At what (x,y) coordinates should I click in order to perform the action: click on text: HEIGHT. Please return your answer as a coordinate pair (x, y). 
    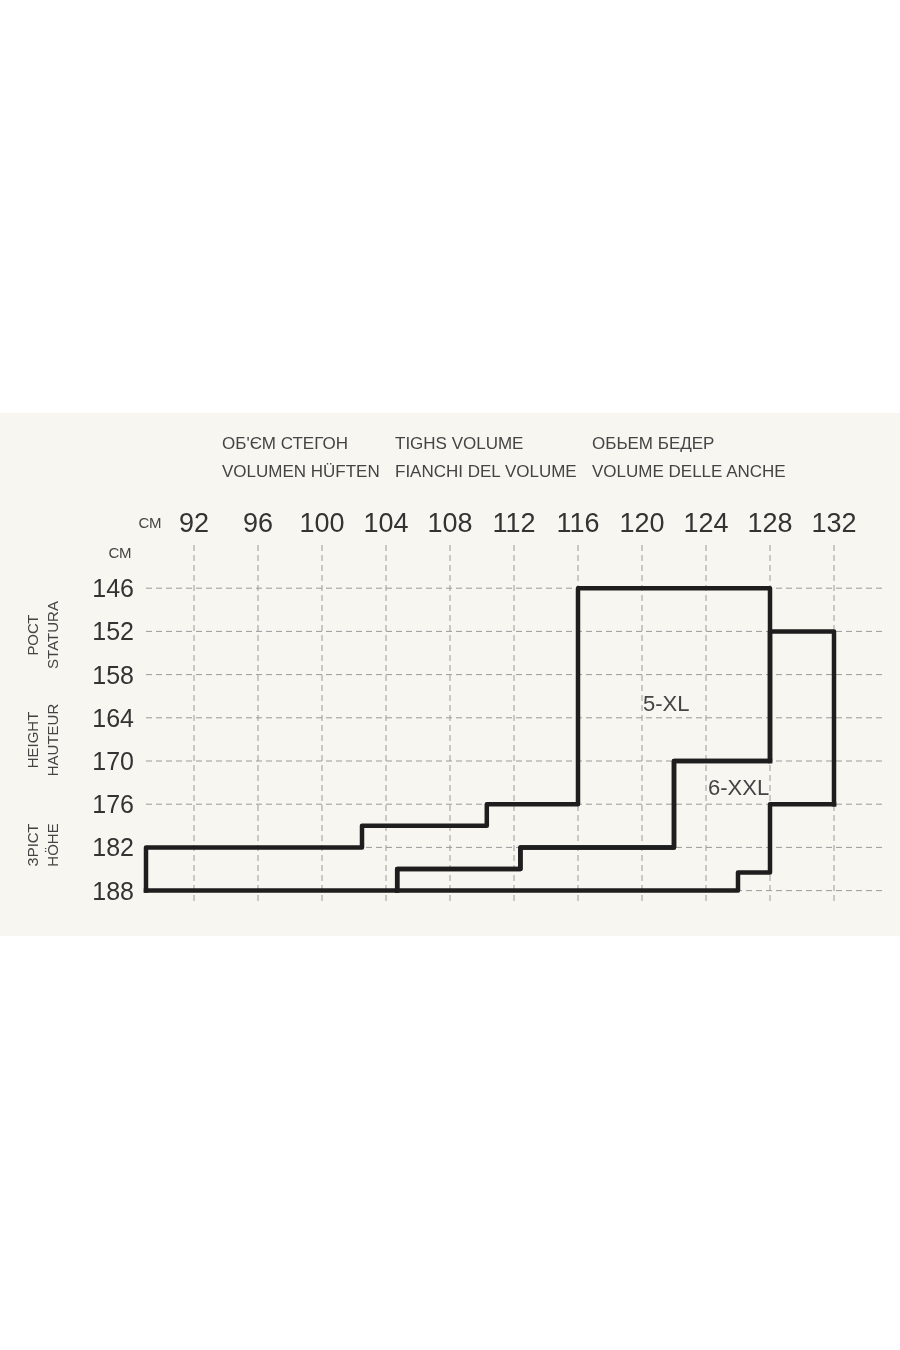
    Looking at the image, I should click on (32, 740).